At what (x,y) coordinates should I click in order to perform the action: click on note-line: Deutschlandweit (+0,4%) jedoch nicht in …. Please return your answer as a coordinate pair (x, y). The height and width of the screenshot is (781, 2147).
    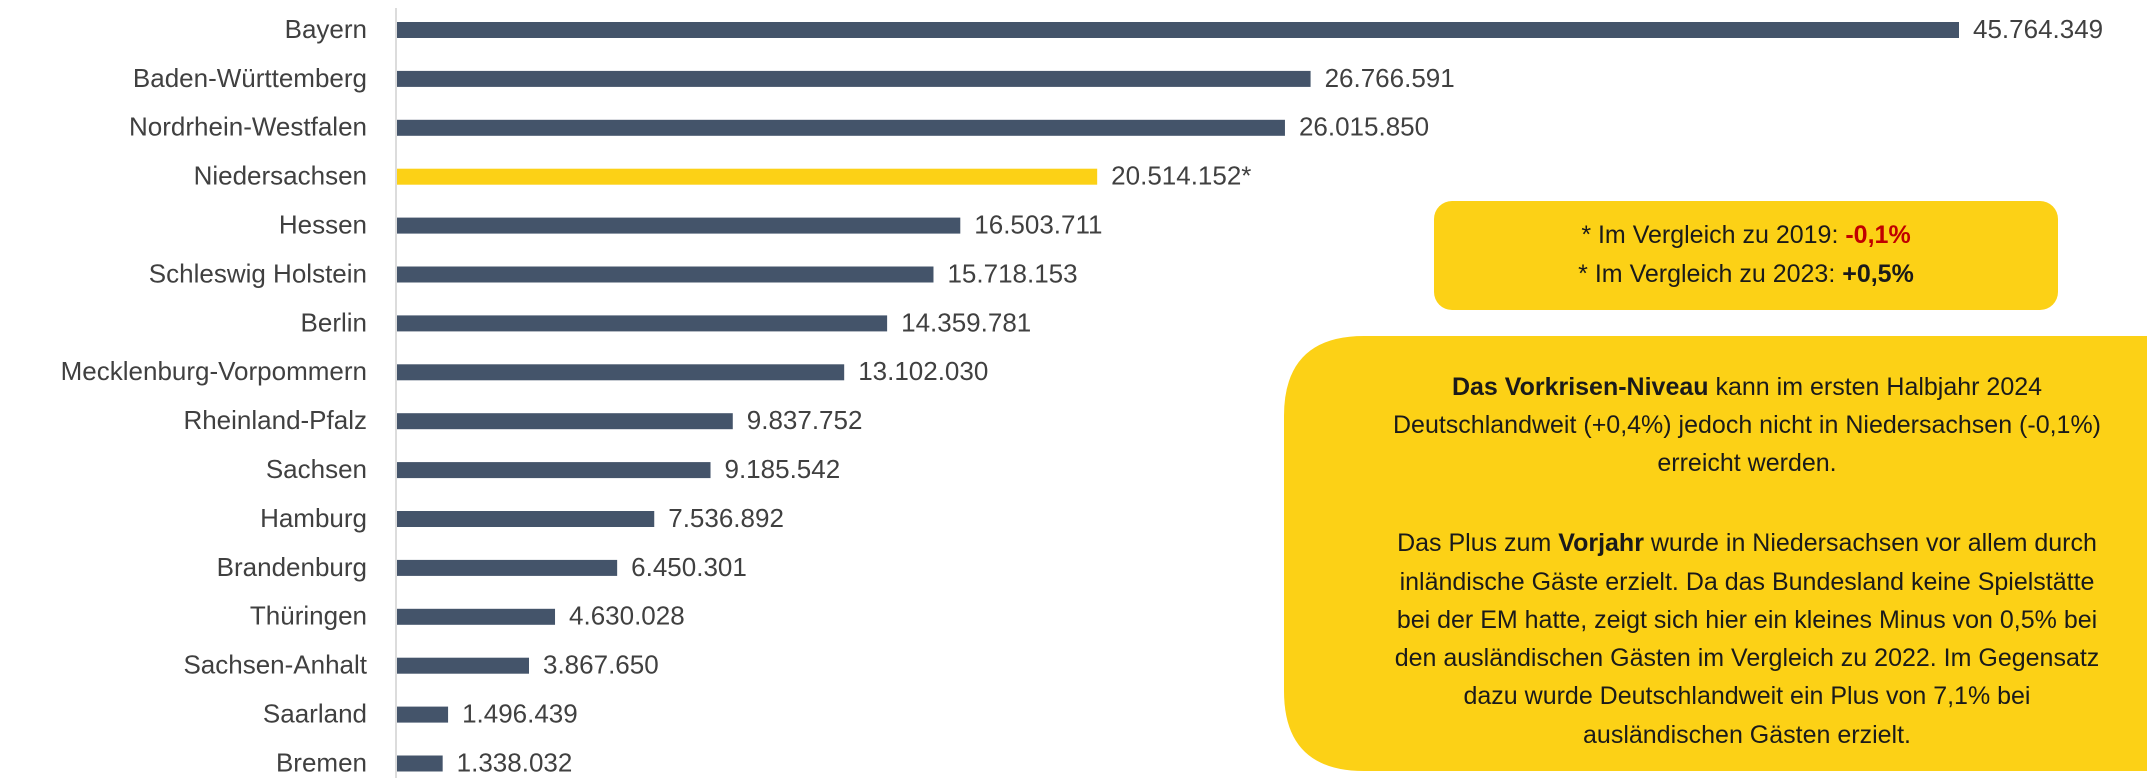
    Looking at the image, I should click on (1747, 425).